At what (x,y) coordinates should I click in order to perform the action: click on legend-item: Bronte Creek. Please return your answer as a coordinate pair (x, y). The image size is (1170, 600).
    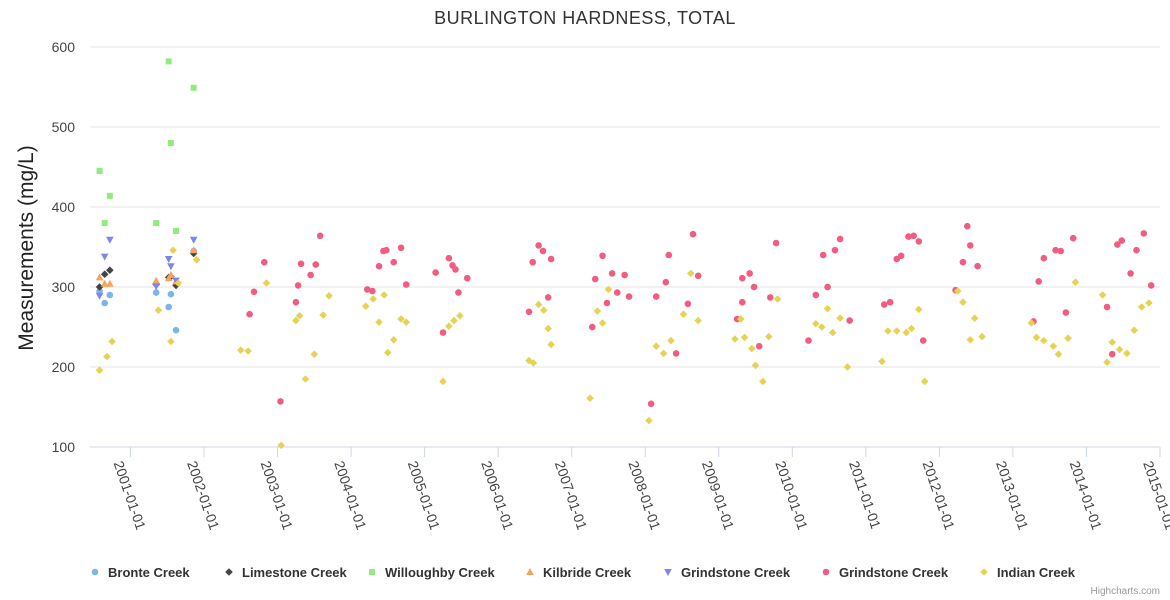
    Looking at the image, I should click on (141, 572).